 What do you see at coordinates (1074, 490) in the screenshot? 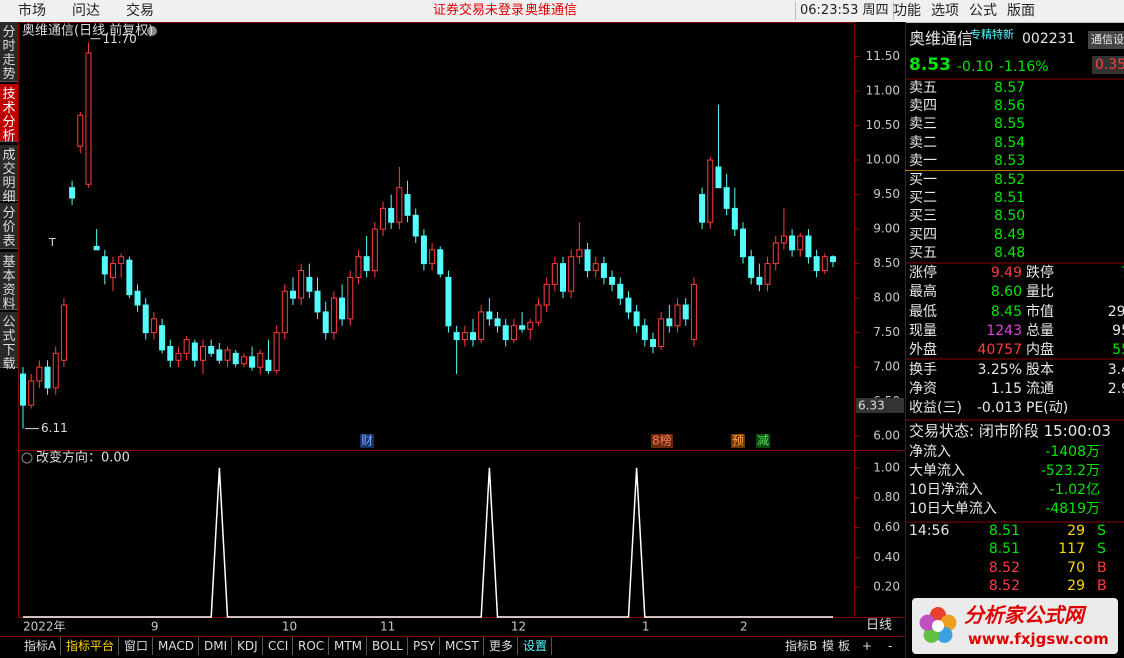
I see `flow-value: -1.02亿` at bounding box center [1074, 490].